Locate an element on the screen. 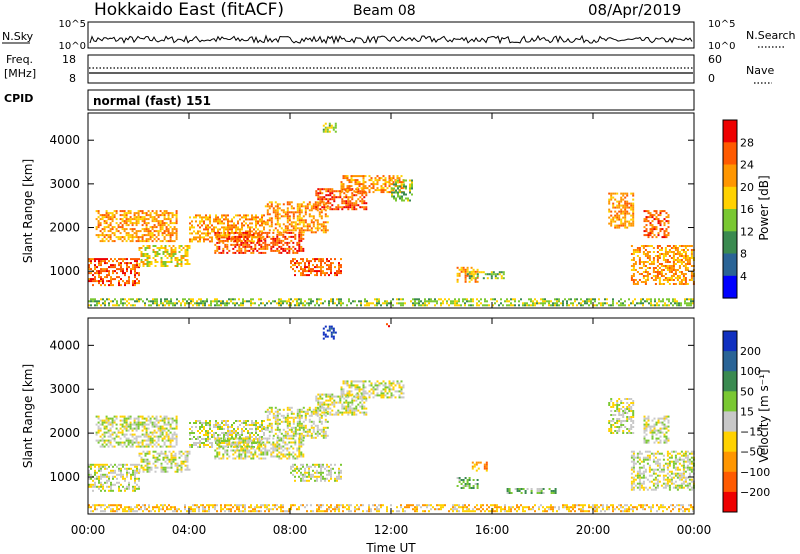  power-colorbar-tick-4: 20 is located at coordinates (747, 187).